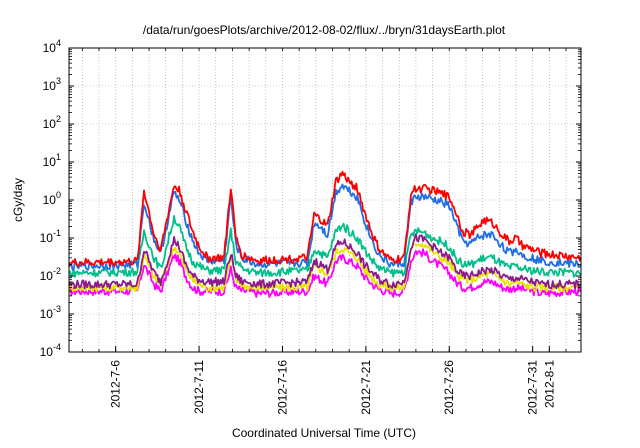 This screenshot has width=640, height=448. I want to click on x-tick-label: 2012-7-16, so click(282, 387).